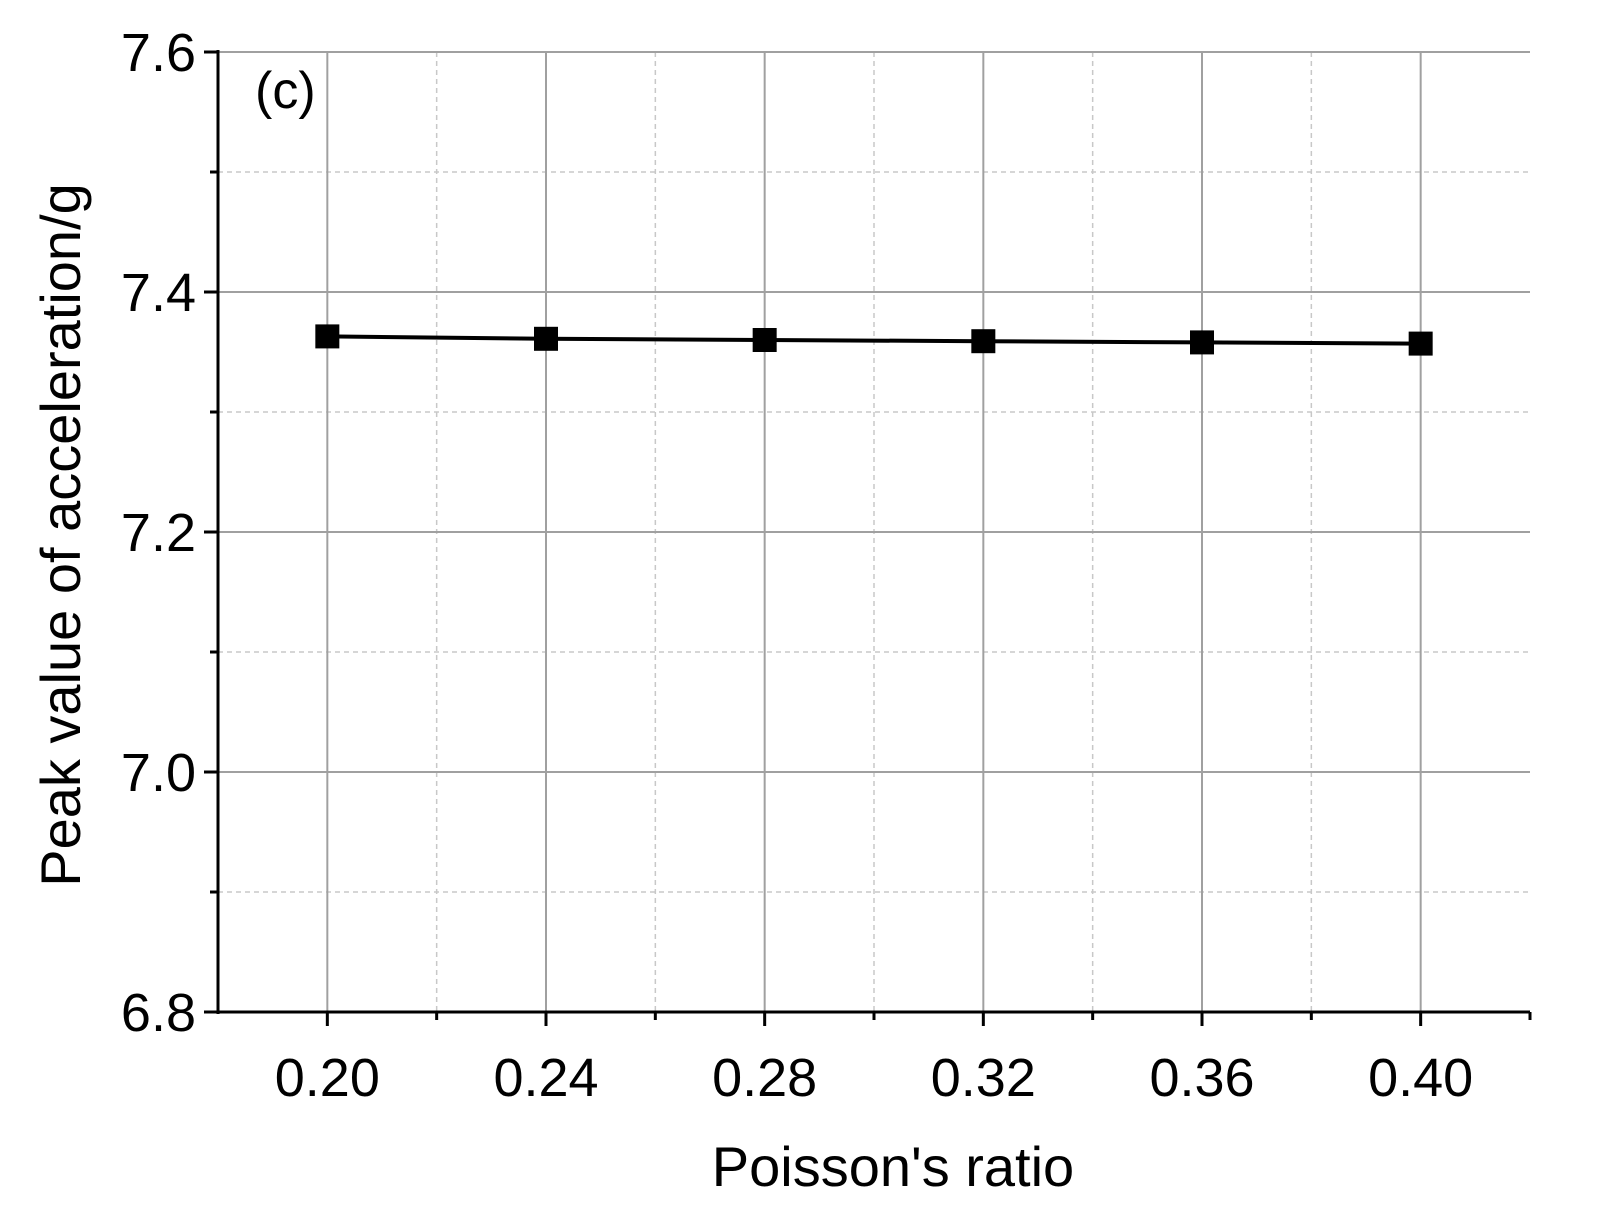 The height and width of the screenshot is (1223, 1600). What do you see at coordinates (893, 1166) in the screenshot?
I see `x-axis-title: Poisson's ratio` at bounding box center [893, 1166].